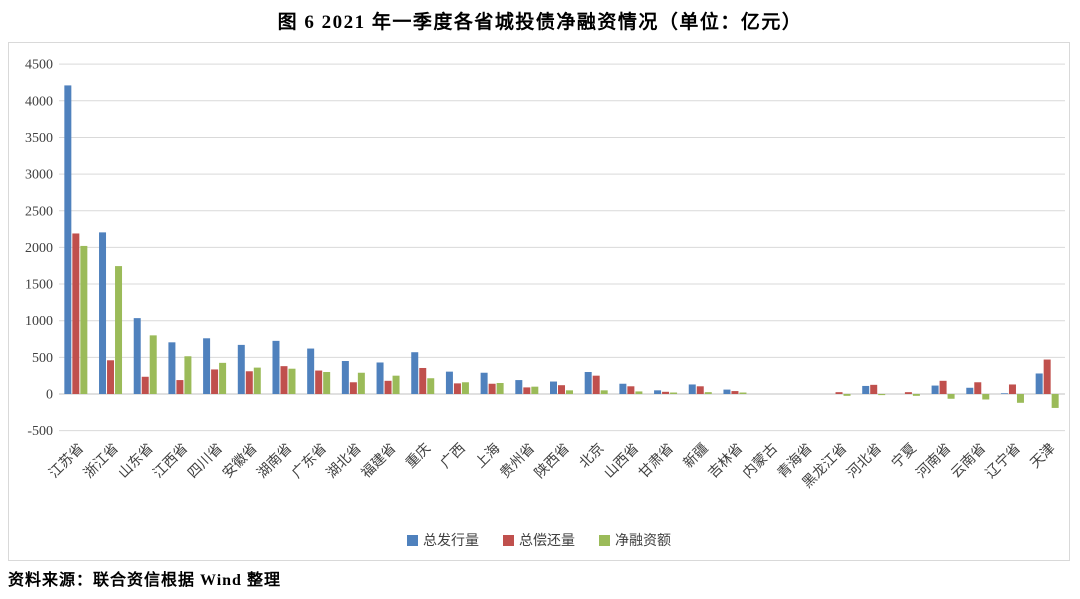  Describe the element at coordinates (933, 461) in the screenshot. I see `x-axis-label-河南省: 河南省` at that location.